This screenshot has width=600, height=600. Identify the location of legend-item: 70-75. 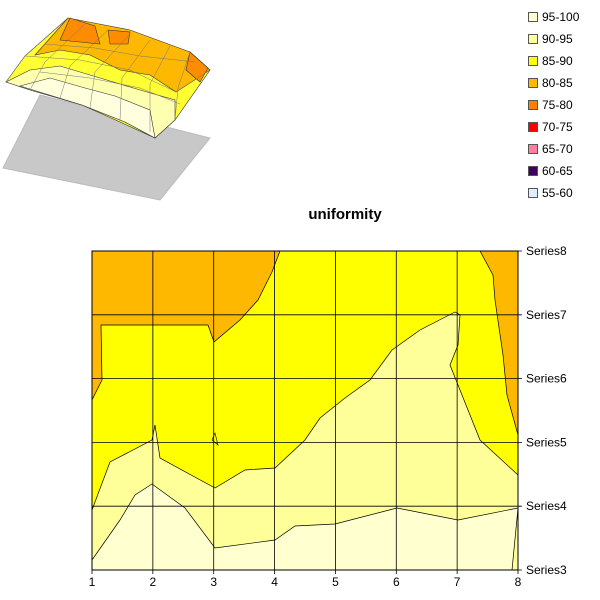
(563, 127).